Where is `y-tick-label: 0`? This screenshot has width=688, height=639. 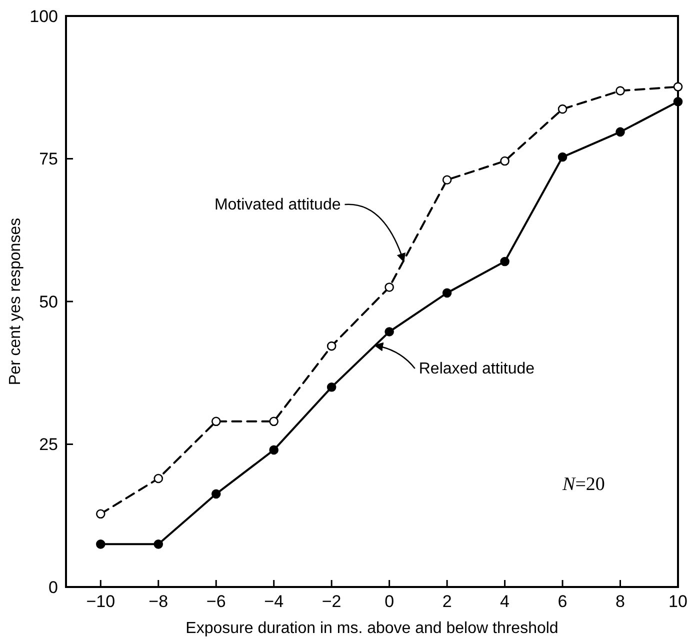 y-tick-label: 0 is located at coordinates (53, 587).